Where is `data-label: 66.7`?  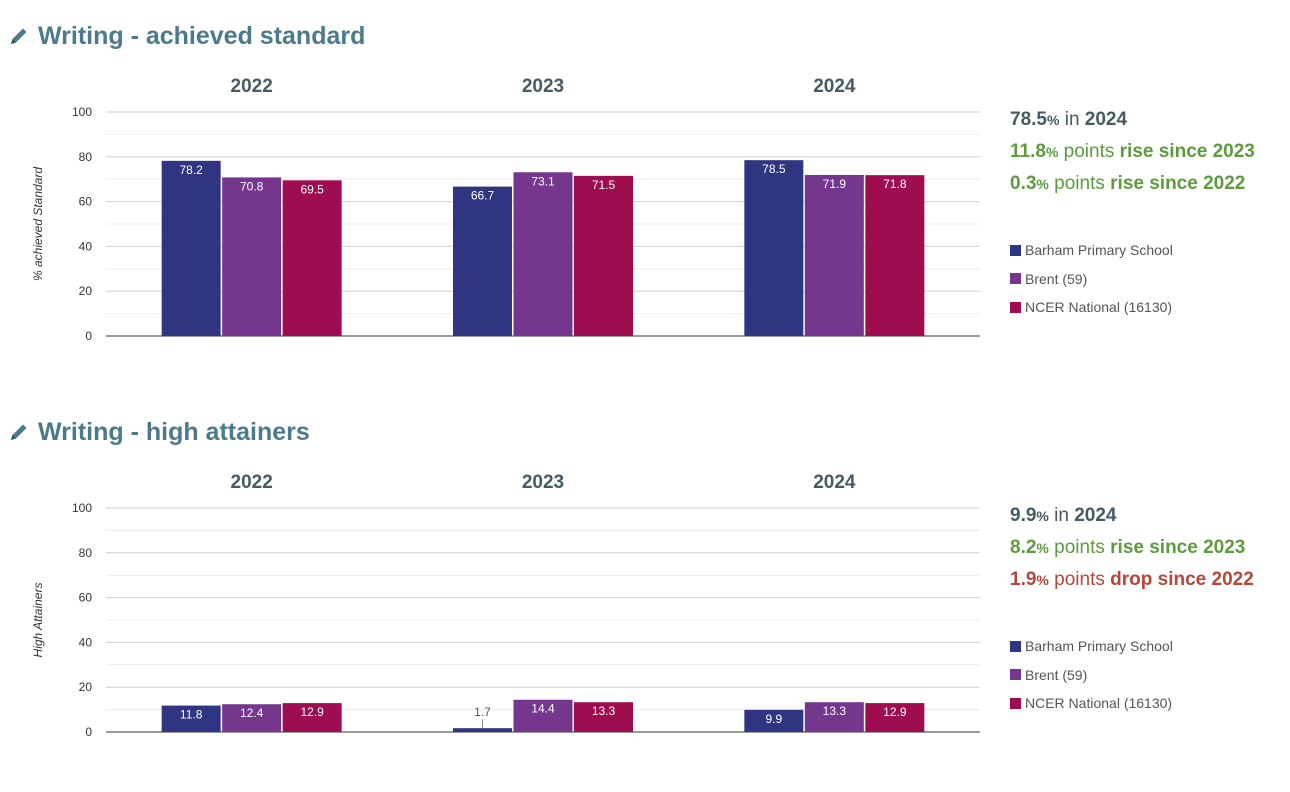 data-label: 66.7 is located at coordinates (483, 196).